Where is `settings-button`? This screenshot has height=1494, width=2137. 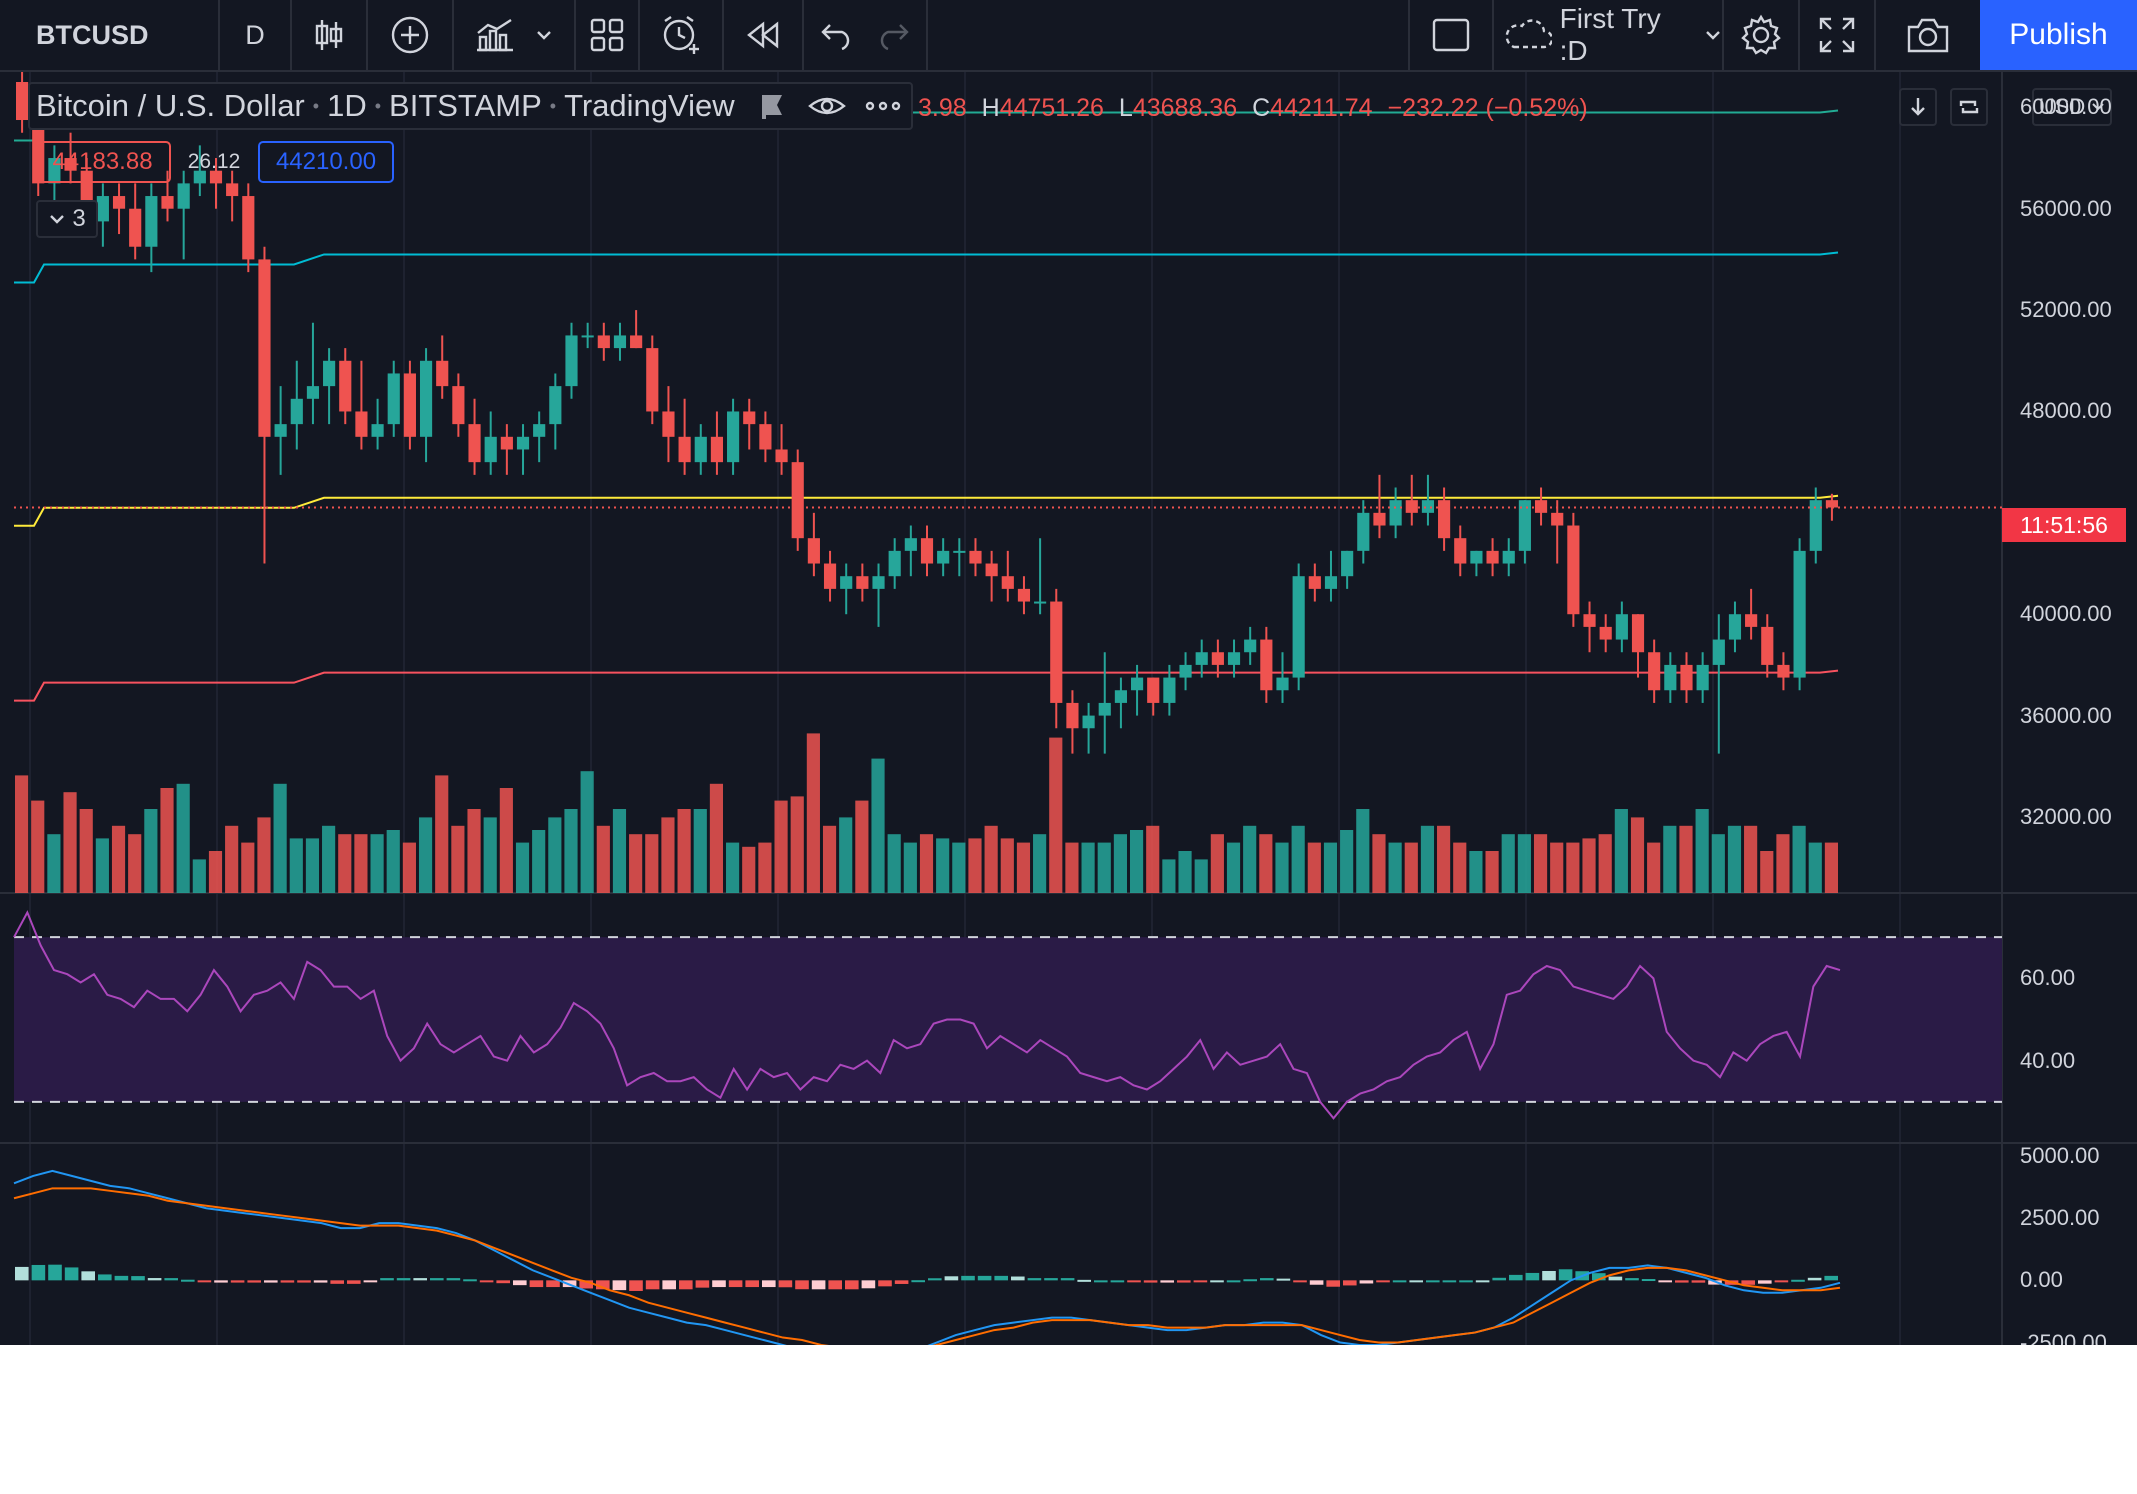
settings-button is located at coordinates (1762, 35).